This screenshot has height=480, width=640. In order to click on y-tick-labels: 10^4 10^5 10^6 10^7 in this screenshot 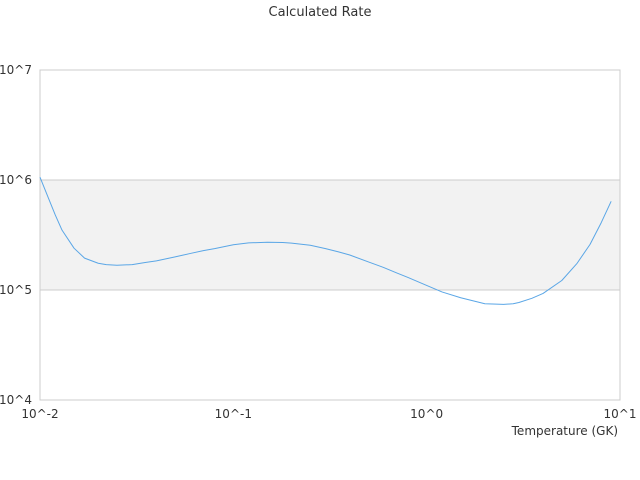, I will do `click(16, 235)`.